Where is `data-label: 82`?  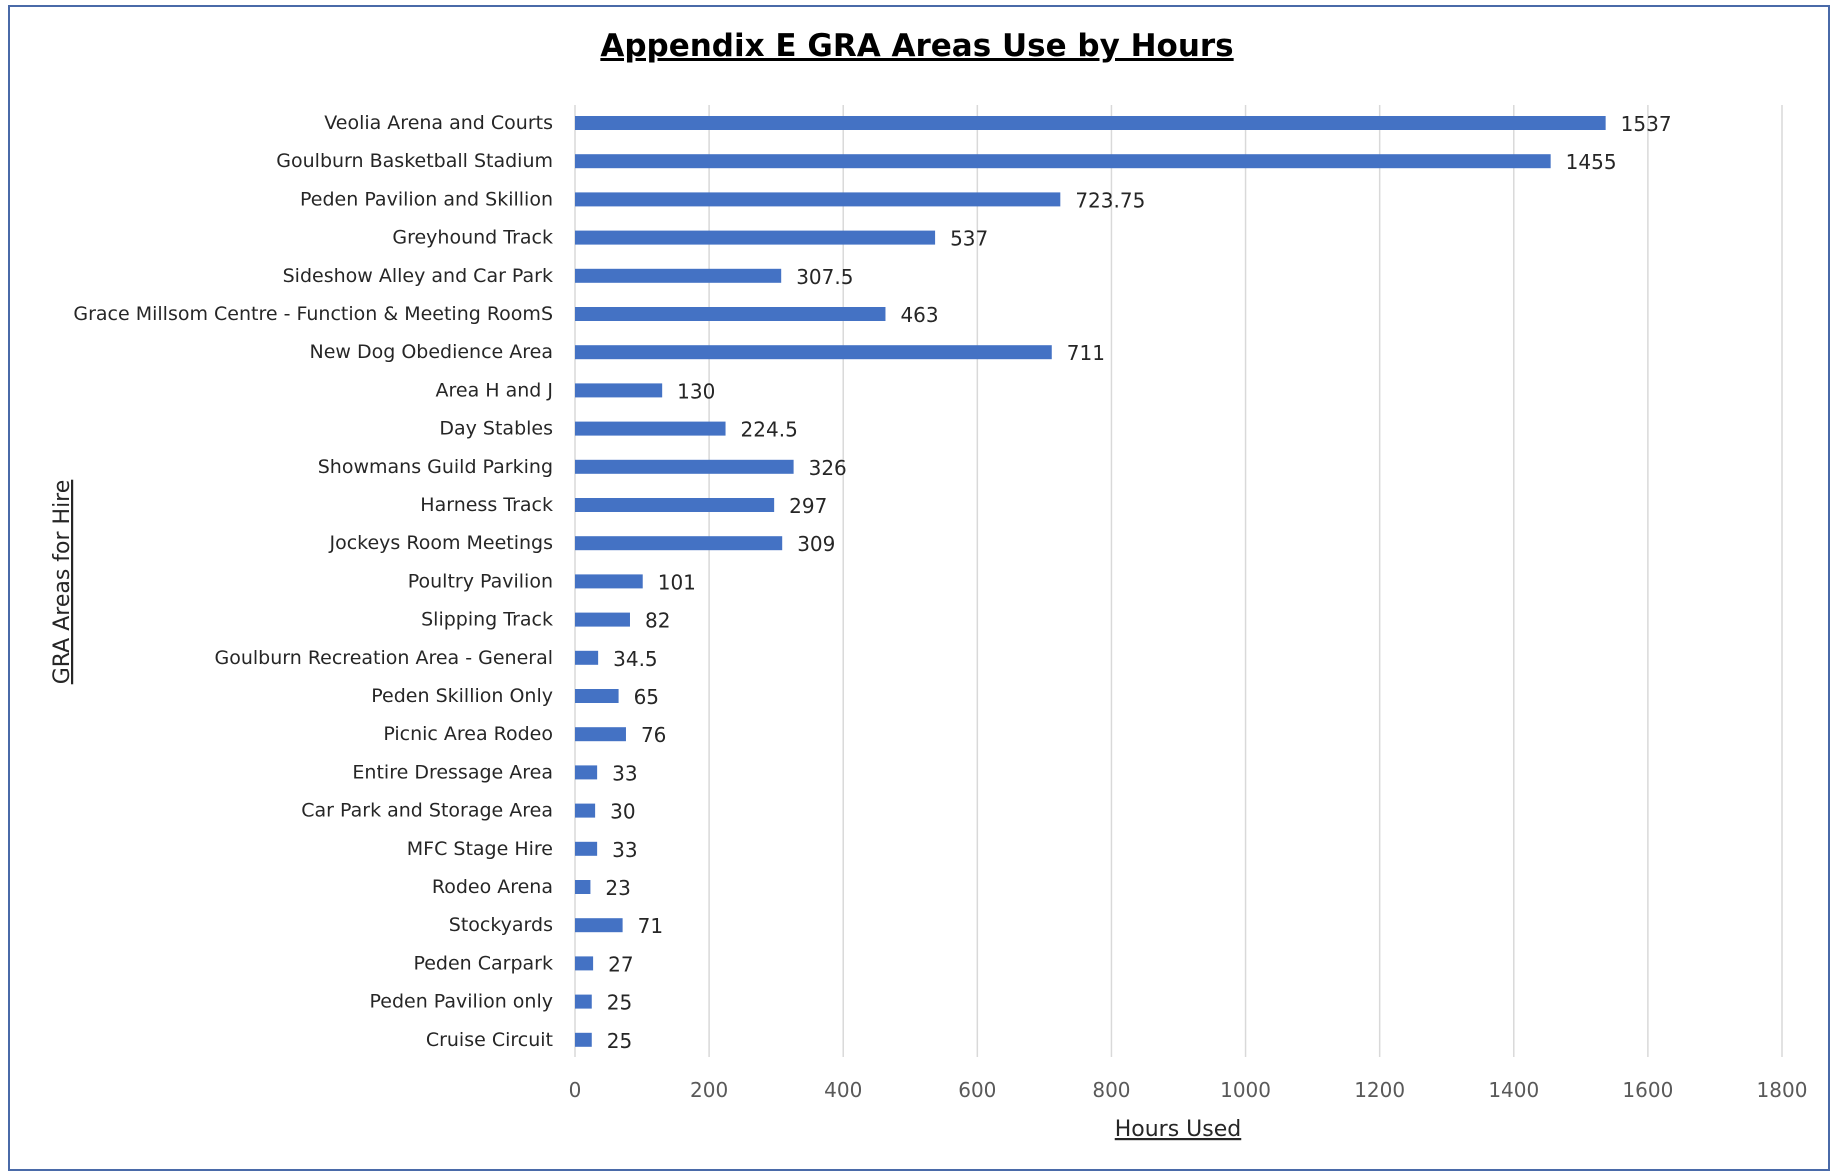 data-label: 82 is located at coordinates (657, 621).